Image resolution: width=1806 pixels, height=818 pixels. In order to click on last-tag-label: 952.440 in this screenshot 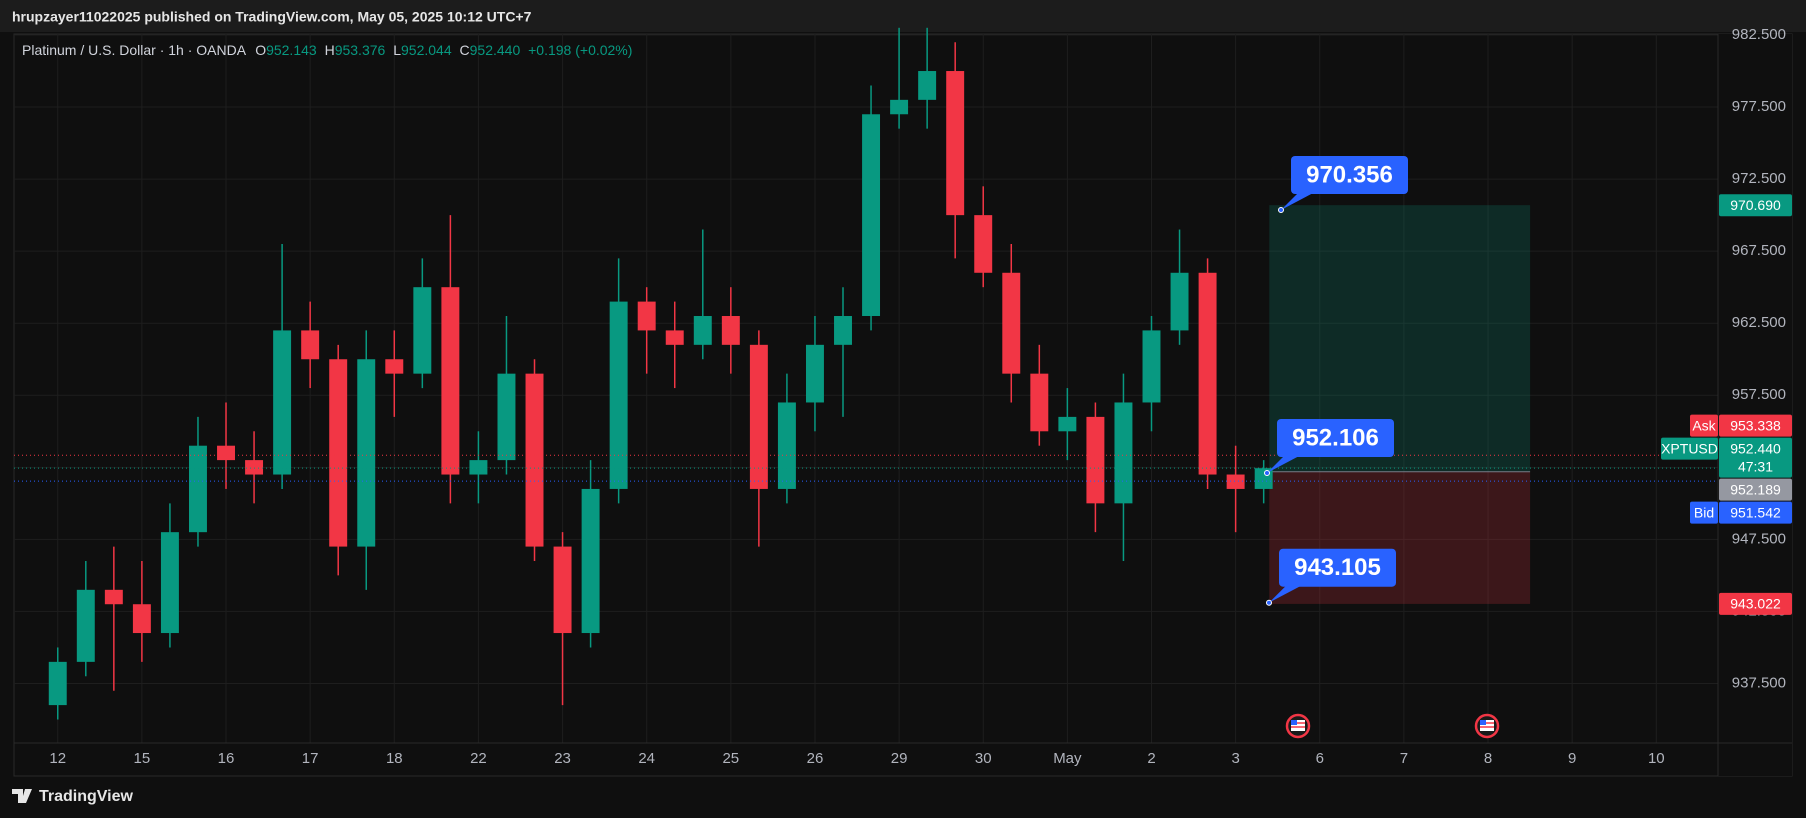, I will do `click(1755, 448)`.